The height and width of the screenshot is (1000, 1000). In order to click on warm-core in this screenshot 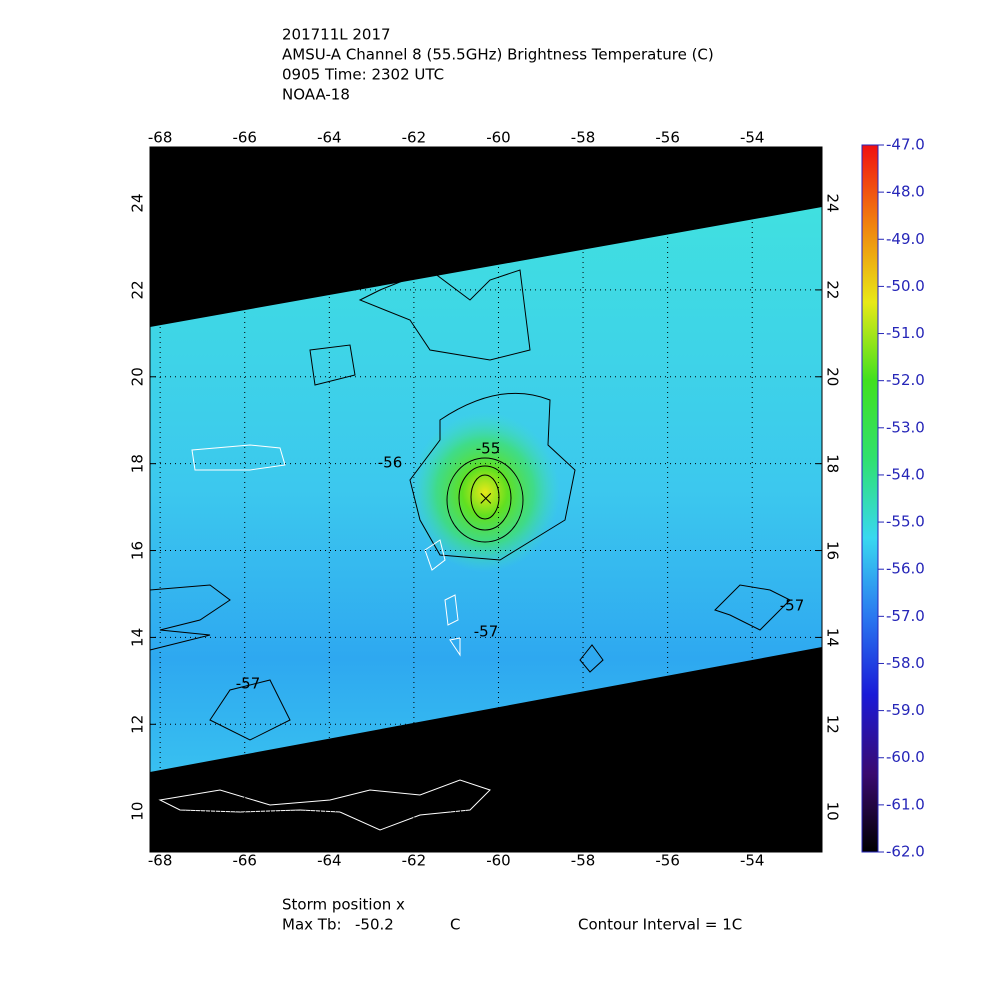, I will do `click(485, 492)`.